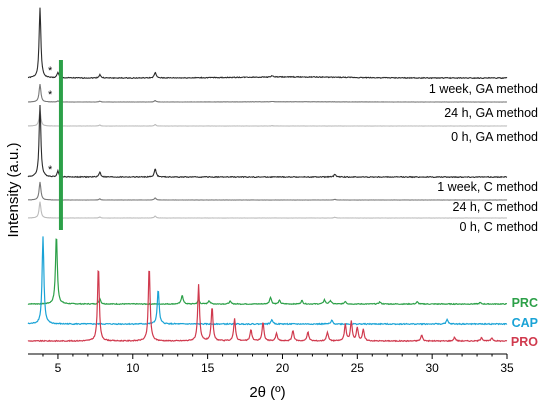 The image size is (550, 406). What do you see at coordinates (358, 368) in the screenshot?
I see `x-tick-label: 25` at bounding box center [358, 368].